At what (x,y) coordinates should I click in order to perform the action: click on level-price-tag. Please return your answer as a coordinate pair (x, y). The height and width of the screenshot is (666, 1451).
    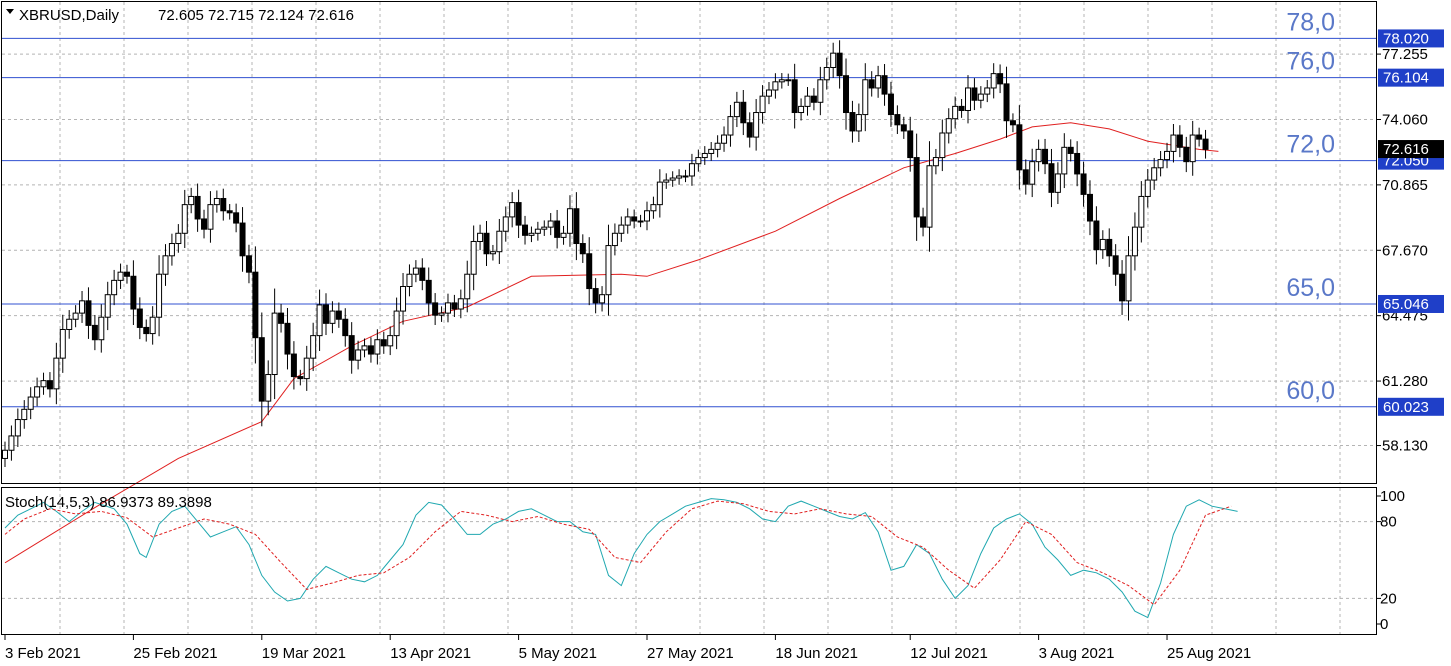
    Looking at the image, I should click on (1411, 303).